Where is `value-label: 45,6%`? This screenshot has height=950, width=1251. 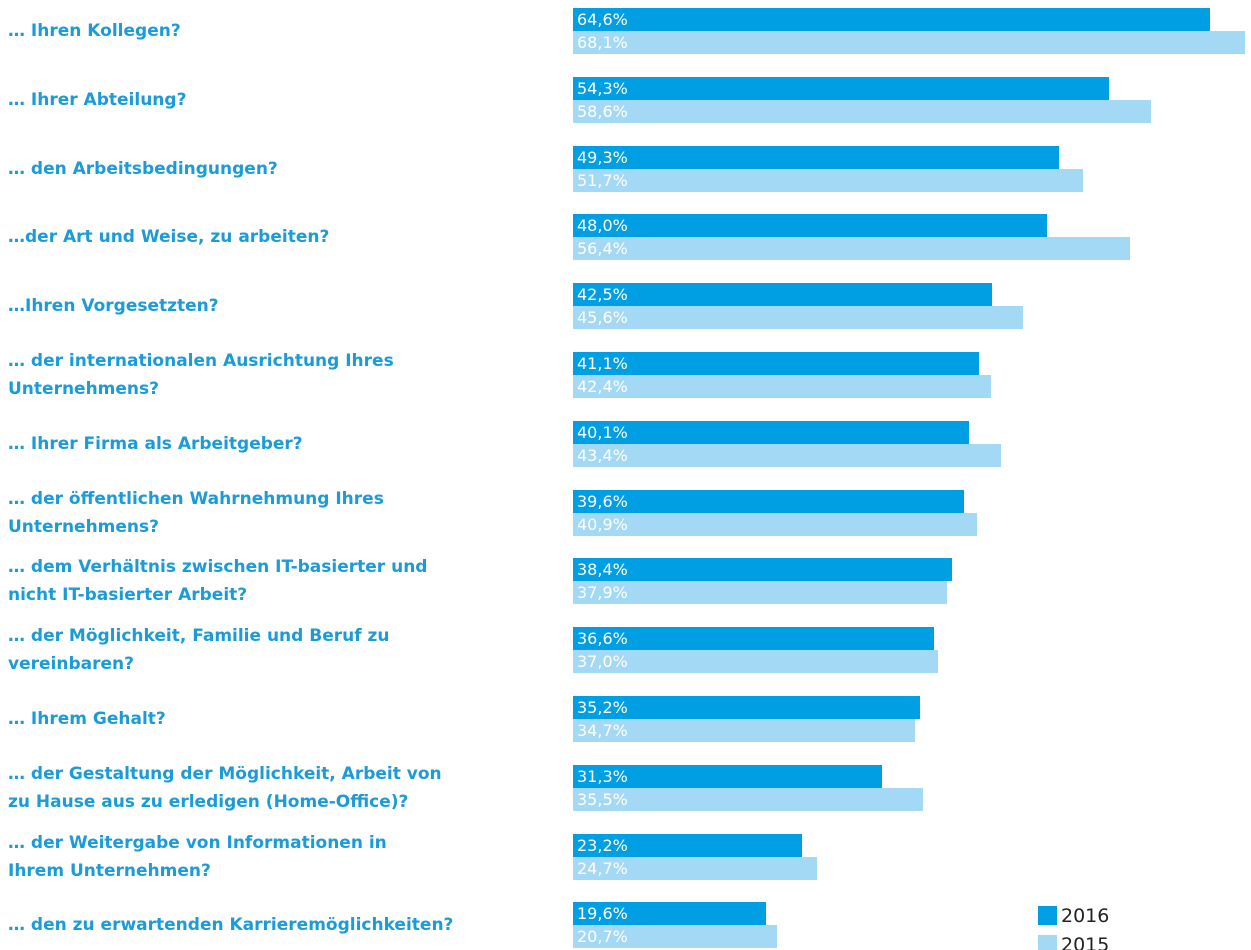 value-label: 45,6% is located at coordinates (602, 318).